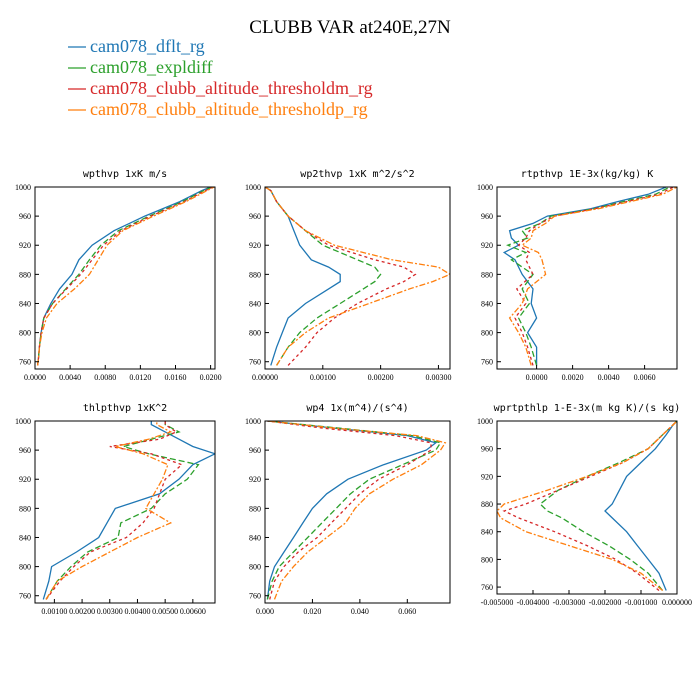  I want to click on legend-entry-3: cam078_clubb_altitude_thresholdp_rg, so click(229, 109).